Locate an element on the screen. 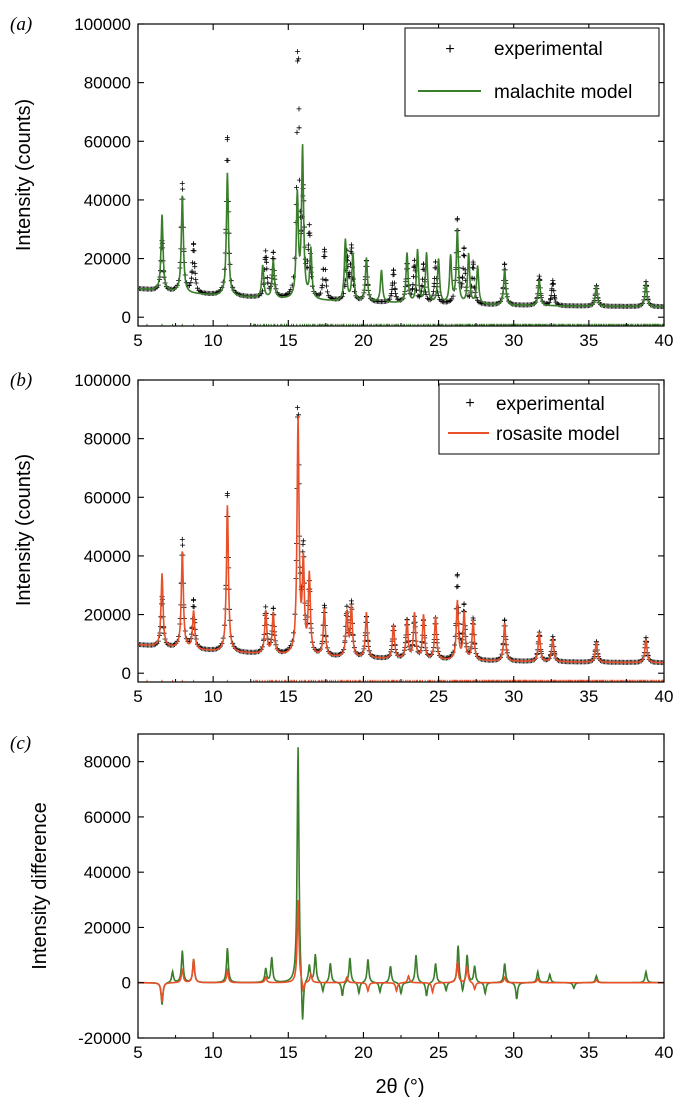 This screenshot has height=1103, width=678. legend: + experimental rosasite model is located at coordinates (549, 419).